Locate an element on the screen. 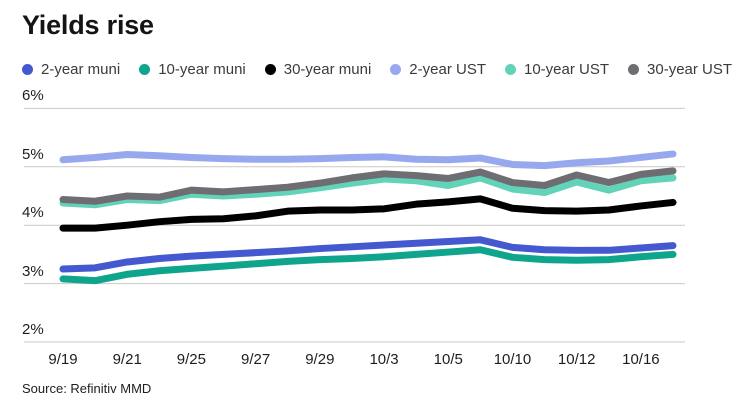 The width and height of the screenshot is (740, 416). x-tick-label: 10/12 is located at coordinates (576, 359).